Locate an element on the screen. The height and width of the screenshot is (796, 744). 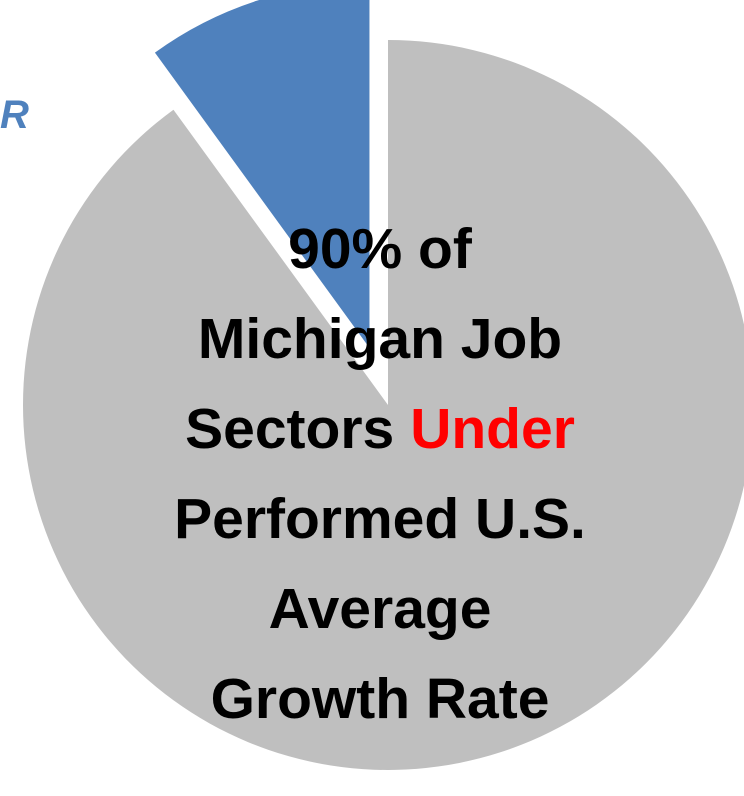
annotation-line: Michigan Job is located at coordinates (380, 339).